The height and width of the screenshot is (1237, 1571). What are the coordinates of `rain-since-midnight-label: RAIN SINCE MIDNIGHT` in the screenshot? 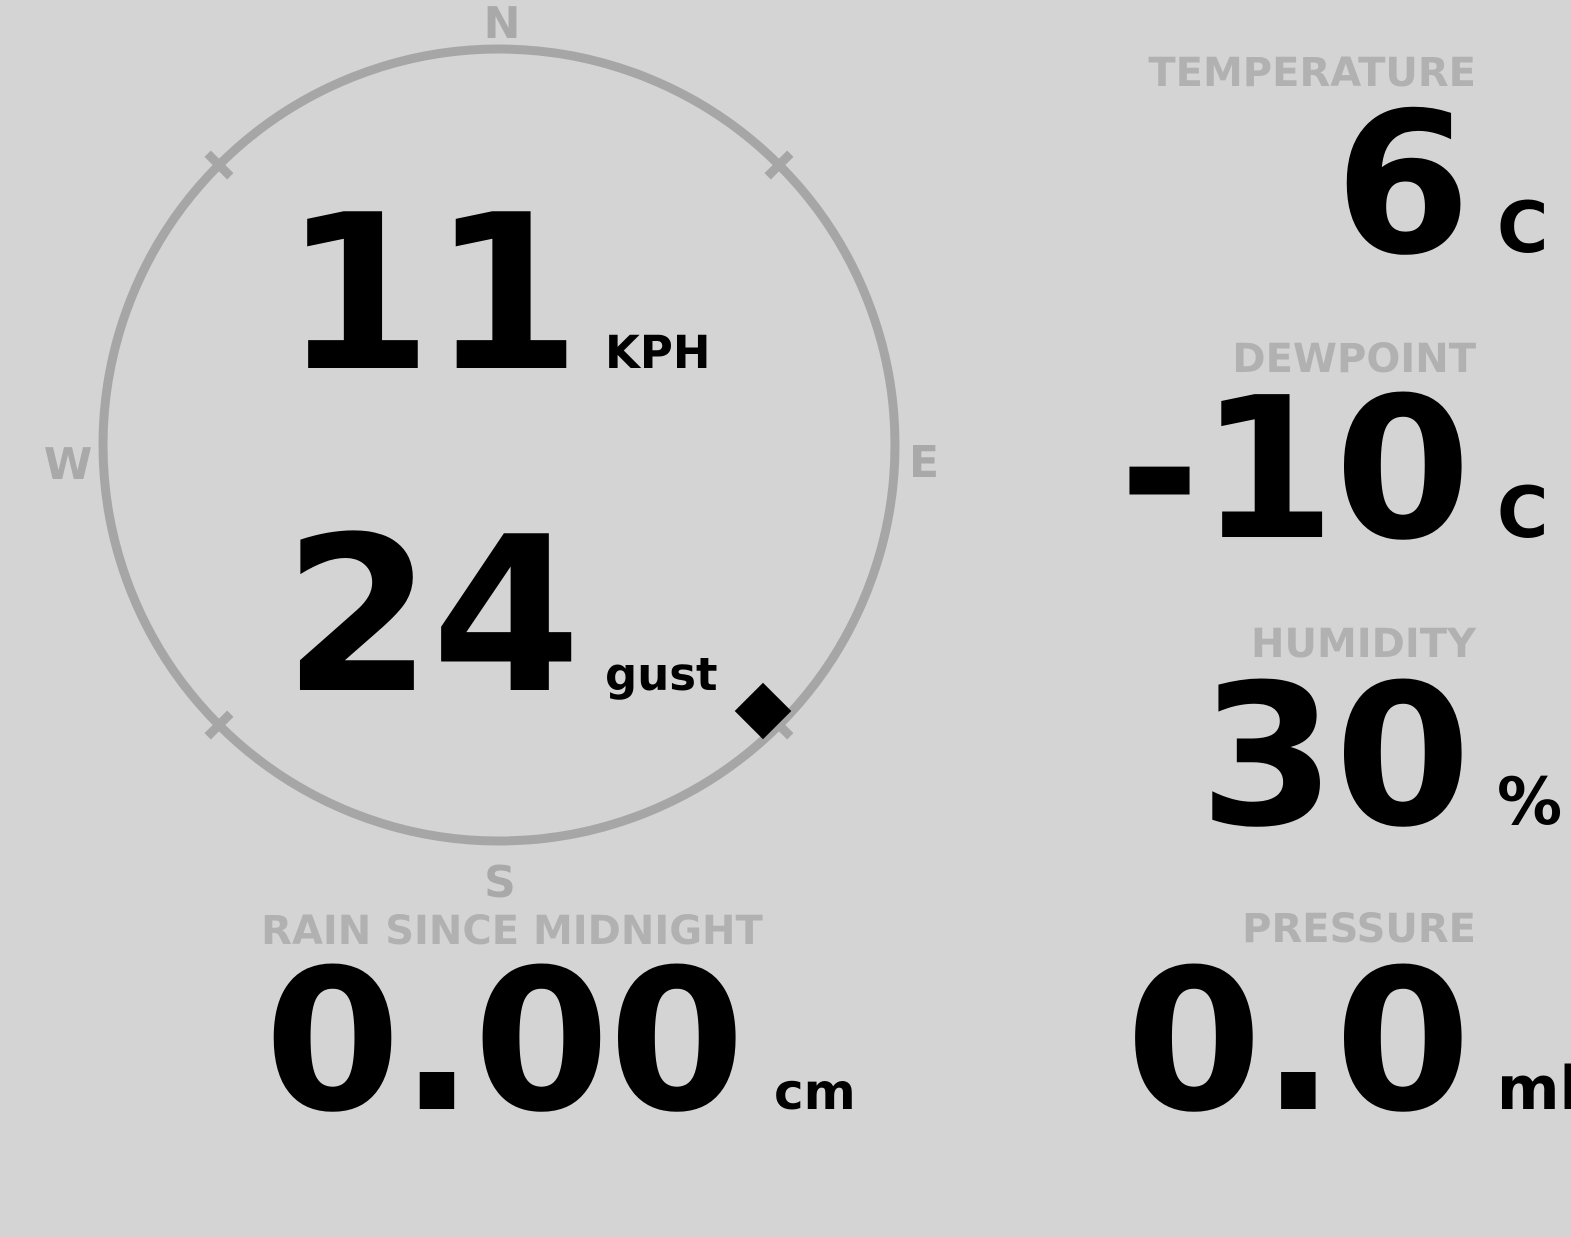 It's located at (512, 931).